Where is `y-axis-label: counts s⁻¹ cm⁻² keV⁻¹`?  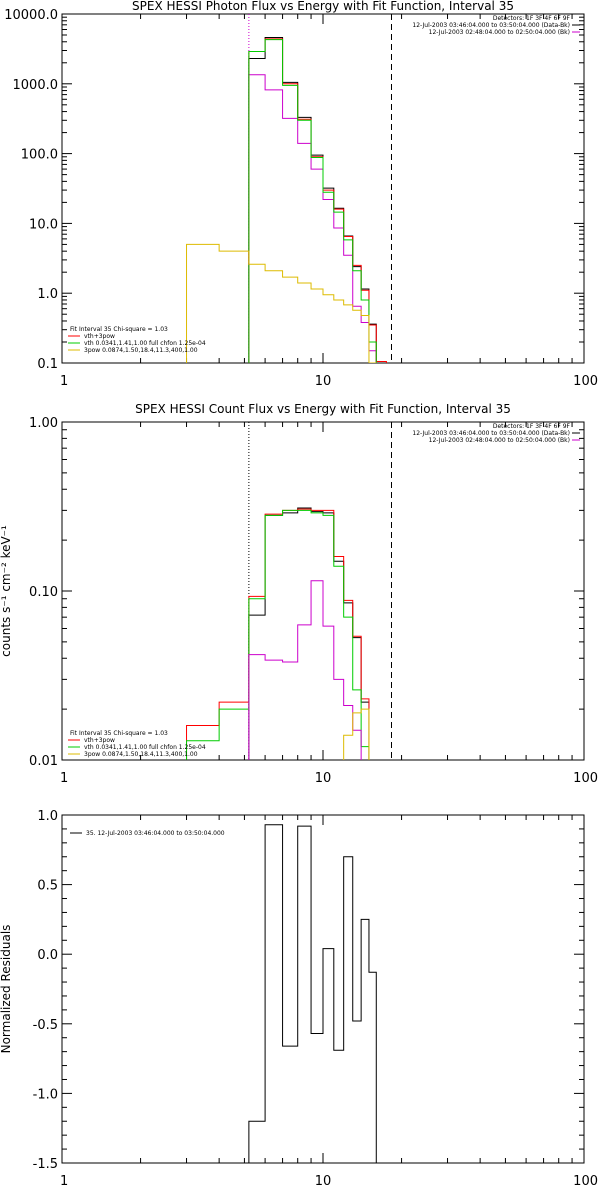 y-axis-label: counts s⁻¹ cm⁻² keV⁻¹ is located at coordinates (6, 591).